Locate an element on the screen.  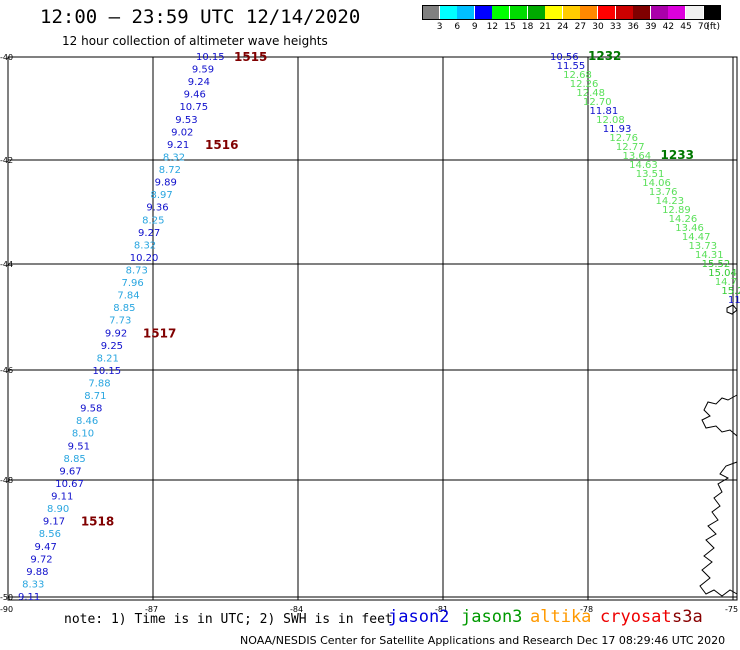
wave-height-label: 7.84 is located at coordinates (128, 296).